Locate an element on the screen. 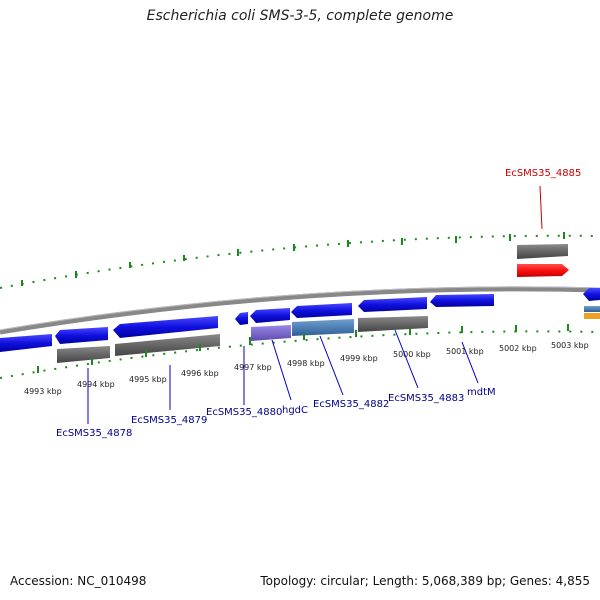 The image size is (600, 600). backbone-highlight is located at coordinates (300, 308).